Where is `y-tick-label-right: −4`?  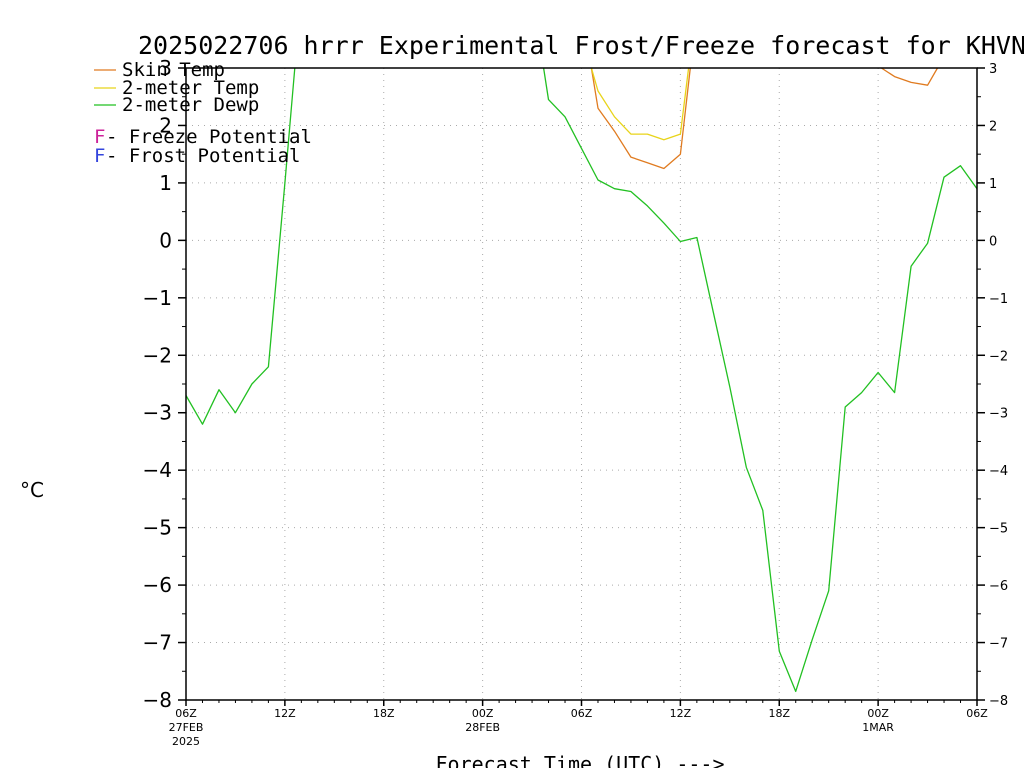
y-tick-label-right: −4 is located at coordinates (998, 471).